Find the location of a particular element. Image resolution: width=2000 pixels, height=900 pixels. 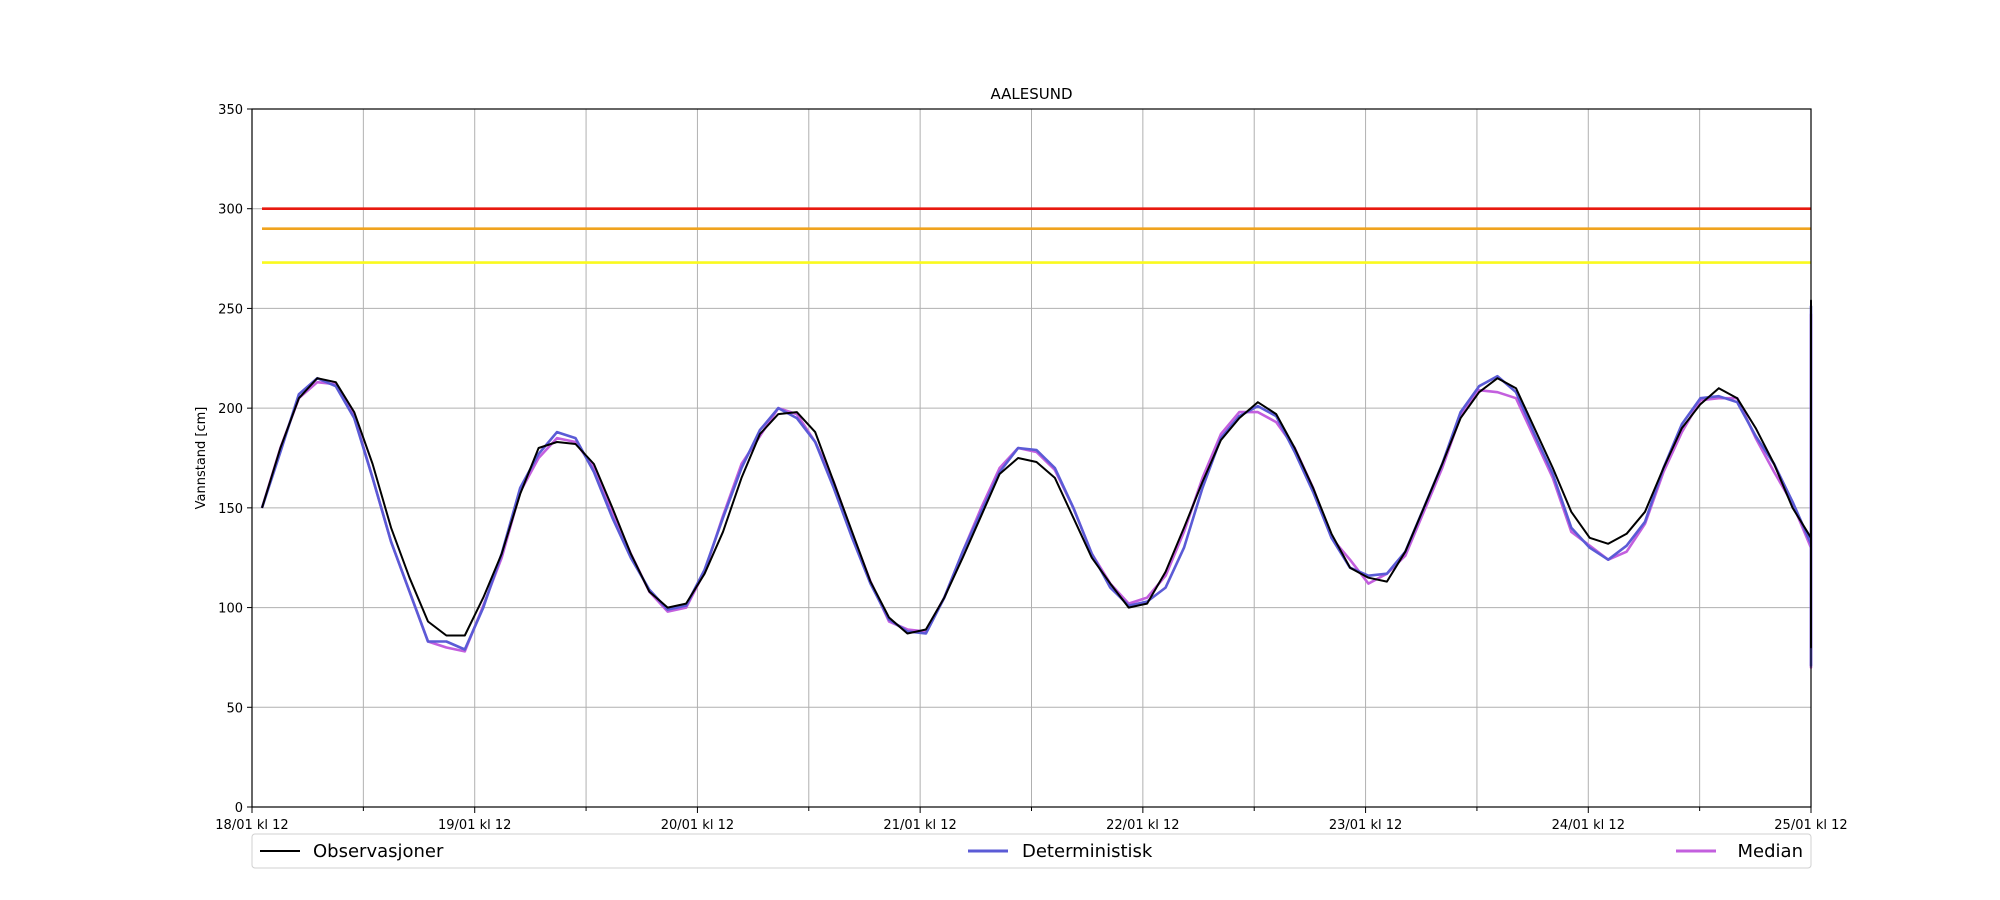

x-tick-label: 21/01 kl 12 is located at coordinates (919, 825).